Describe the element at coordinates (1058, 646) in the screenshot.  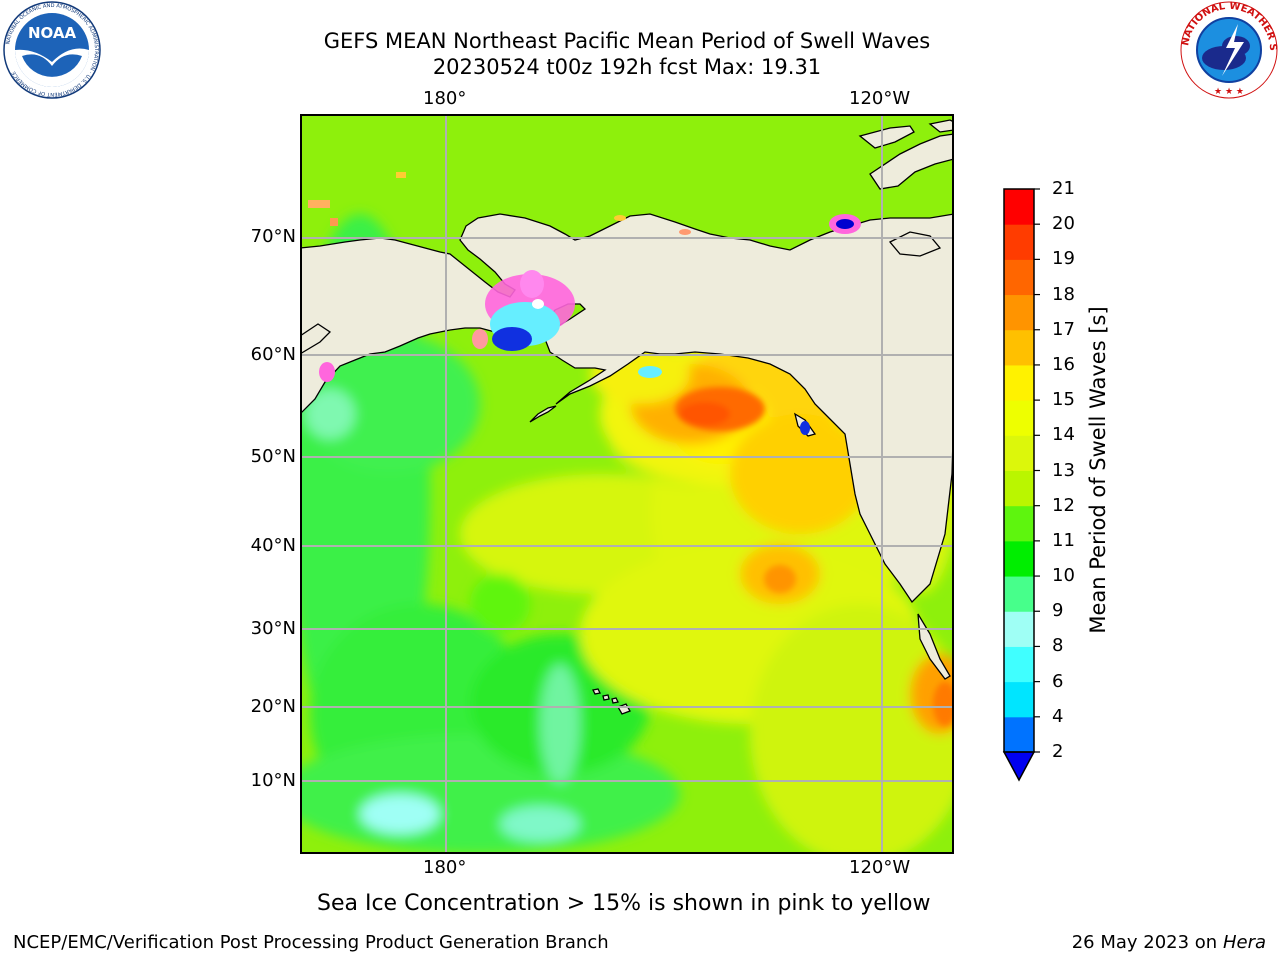
I see `colorbar-tick-label: 8` at that location.